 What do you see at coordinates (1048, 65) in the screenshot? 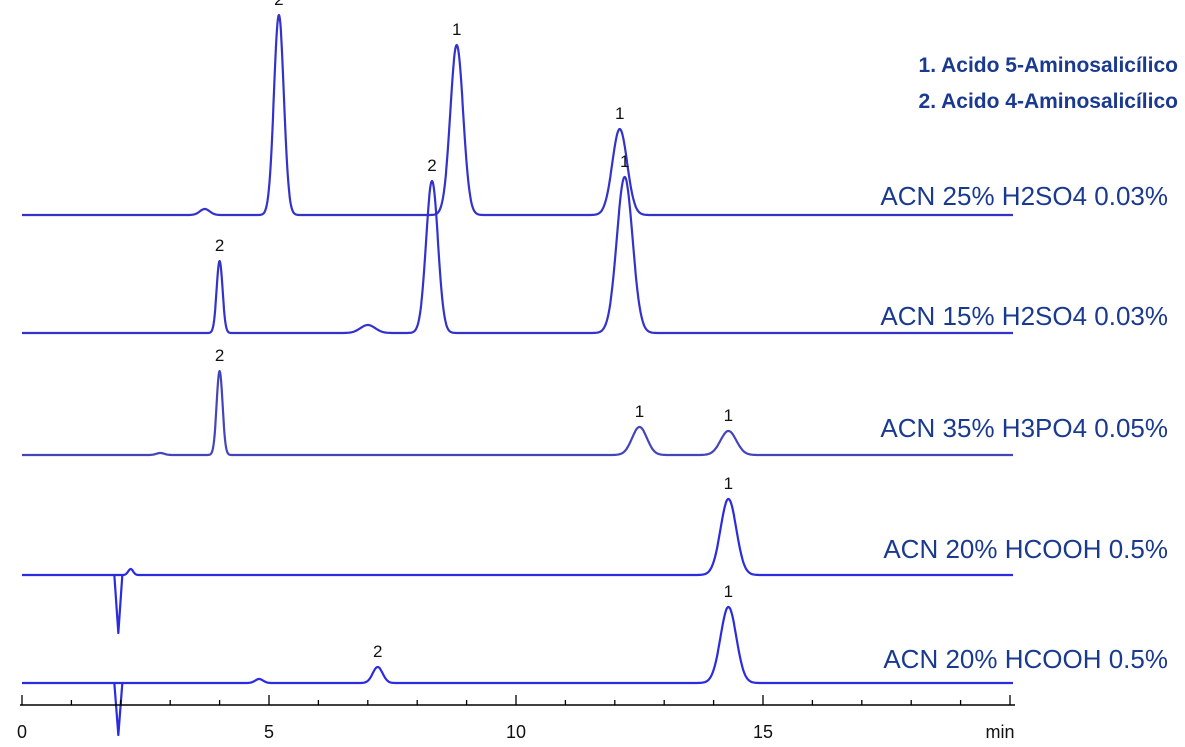
I see `legend-entry-1: 1. Acido 5-Aminosalicílico` at bounding box center [1048, 65].